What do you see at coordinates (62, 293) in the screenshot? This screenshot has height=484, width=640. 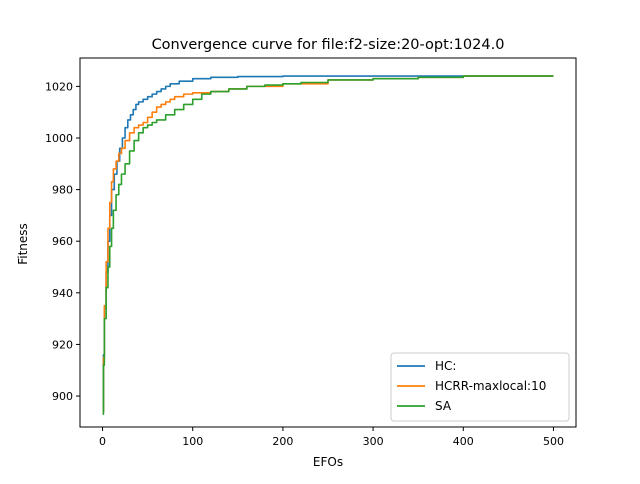 I see `y-tick-label: 940` at bounding box center [62, 293].